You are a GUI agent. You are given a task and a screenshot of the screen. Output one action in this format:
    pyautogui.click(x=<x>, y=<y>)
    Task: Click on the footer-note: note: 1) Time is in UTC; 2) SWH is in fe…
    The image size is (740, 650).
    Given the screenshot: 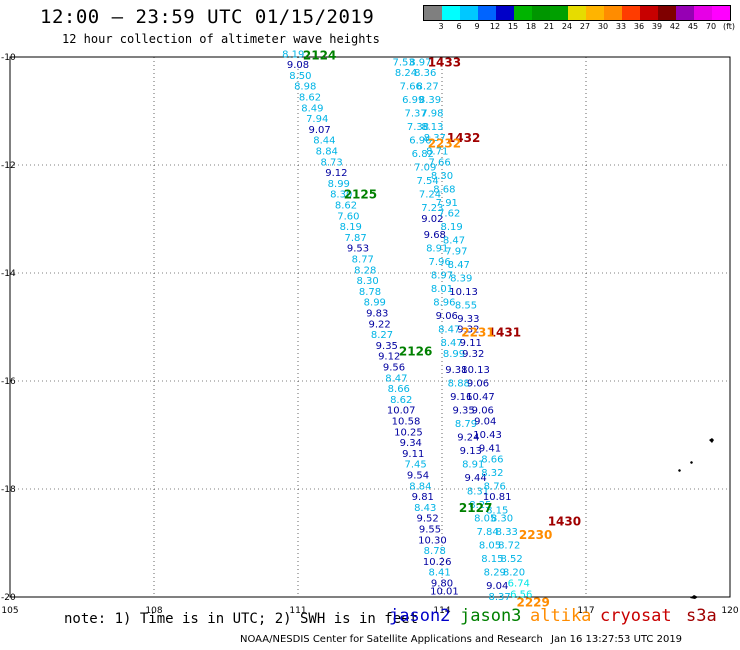 What is the action you would take?
    pyautogui.click(x=241, y=619)
    